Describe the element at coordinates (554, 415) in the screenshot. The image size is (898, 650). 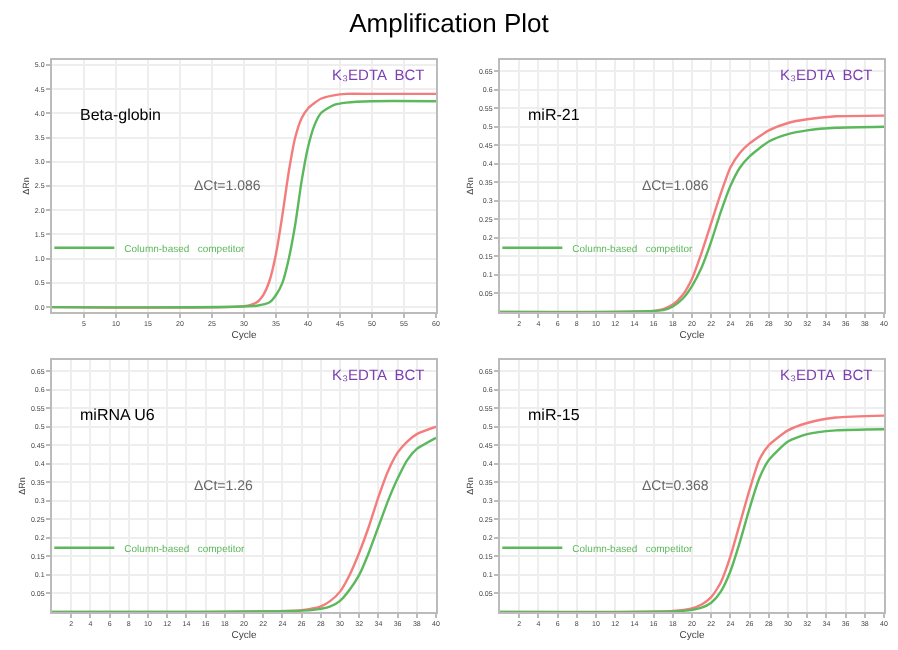
I see `annotation: miR-15` at that location.